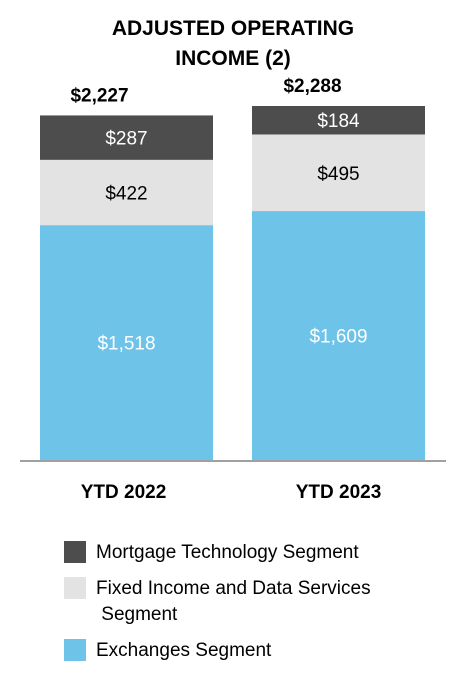 The image size is (466, 700). I want to click on legend-label-line: Segment, so click(137, 614).